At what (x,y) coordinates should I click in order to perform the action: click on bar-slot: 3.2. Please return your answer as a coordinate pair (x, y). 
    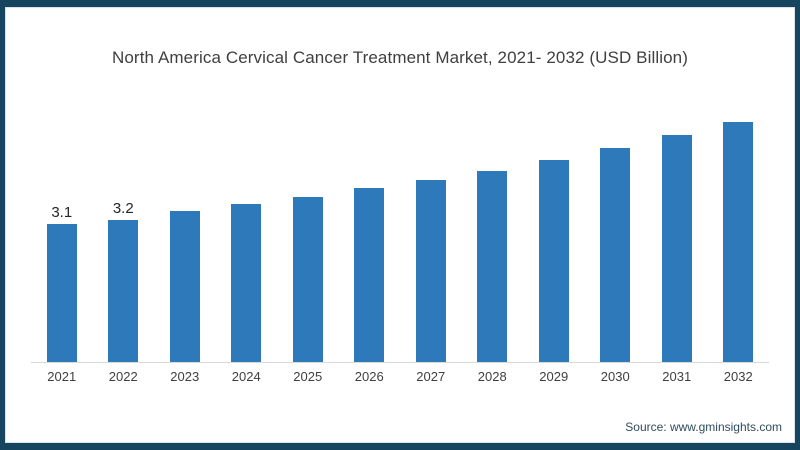
    Looking at the image, I should click on (124, 225).